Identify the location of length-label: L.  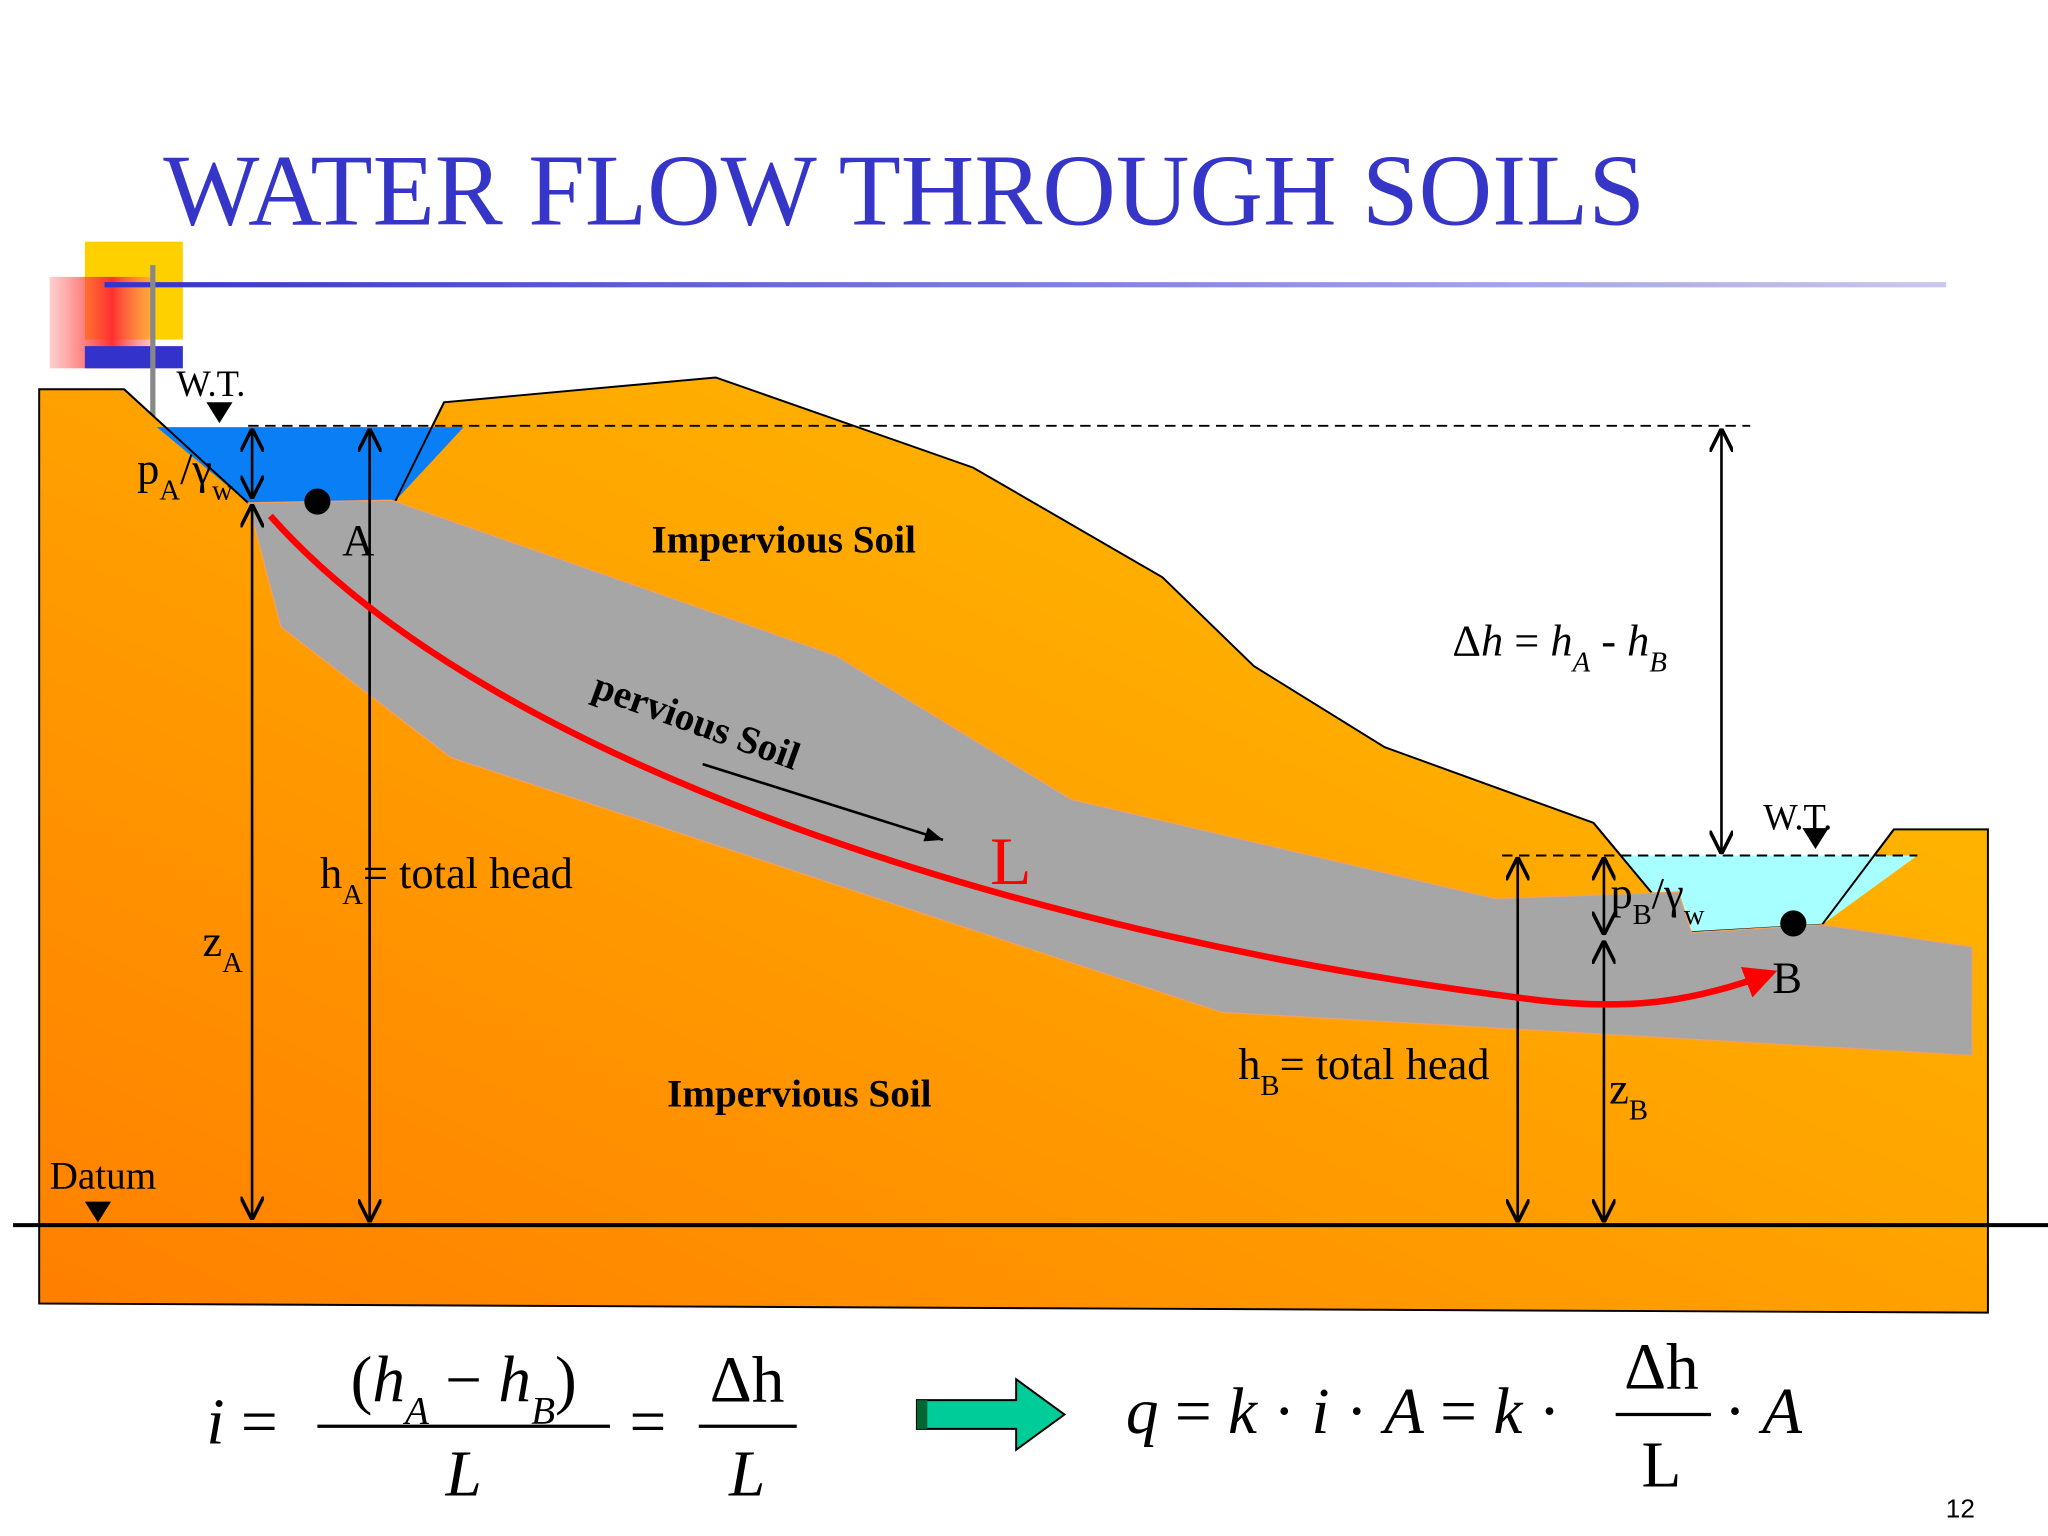
(1010, 861).